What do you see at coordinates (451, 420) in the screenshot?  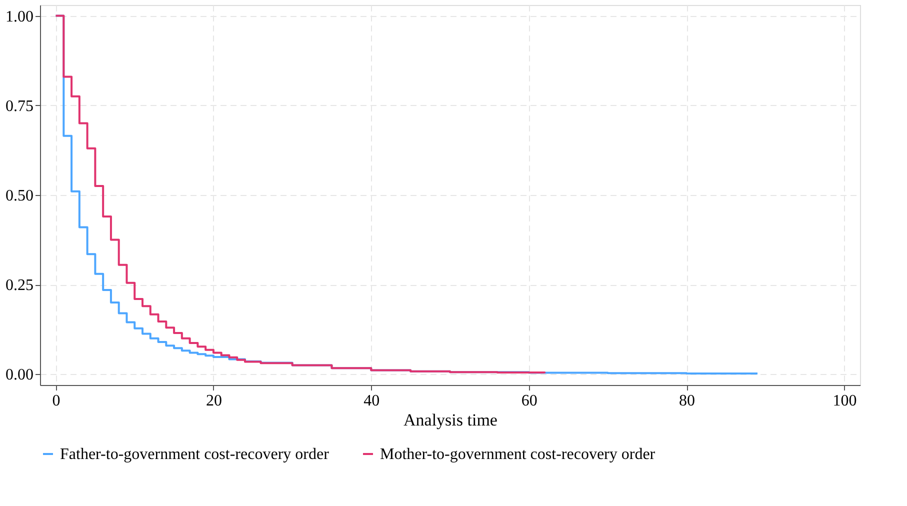 I see `x-axis-title: Analysis time` at bounding box center [451, 420].